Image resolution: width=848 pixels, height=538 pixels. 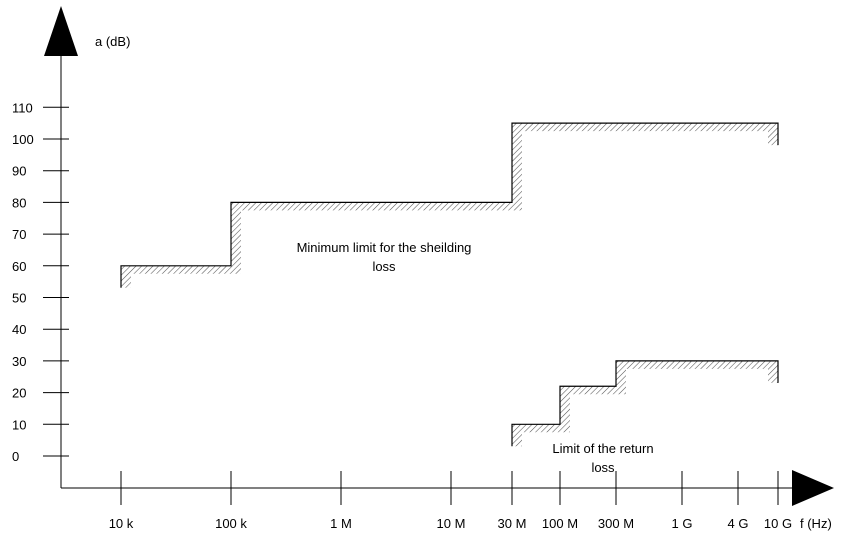 I want to click on x-axis-arrow, so click(x=813, y=488).